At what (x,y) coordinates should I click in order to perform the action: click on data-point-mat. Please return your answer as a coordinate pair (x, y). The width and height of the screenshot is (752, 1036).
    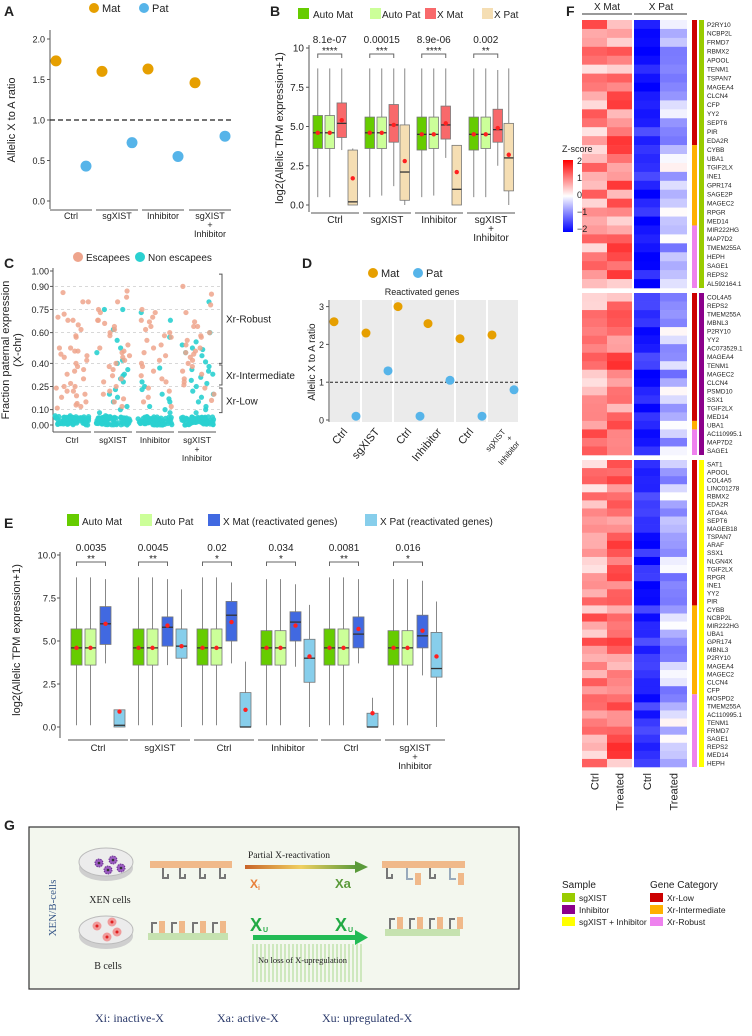
    Looking at the image, I should click on (492, 335).